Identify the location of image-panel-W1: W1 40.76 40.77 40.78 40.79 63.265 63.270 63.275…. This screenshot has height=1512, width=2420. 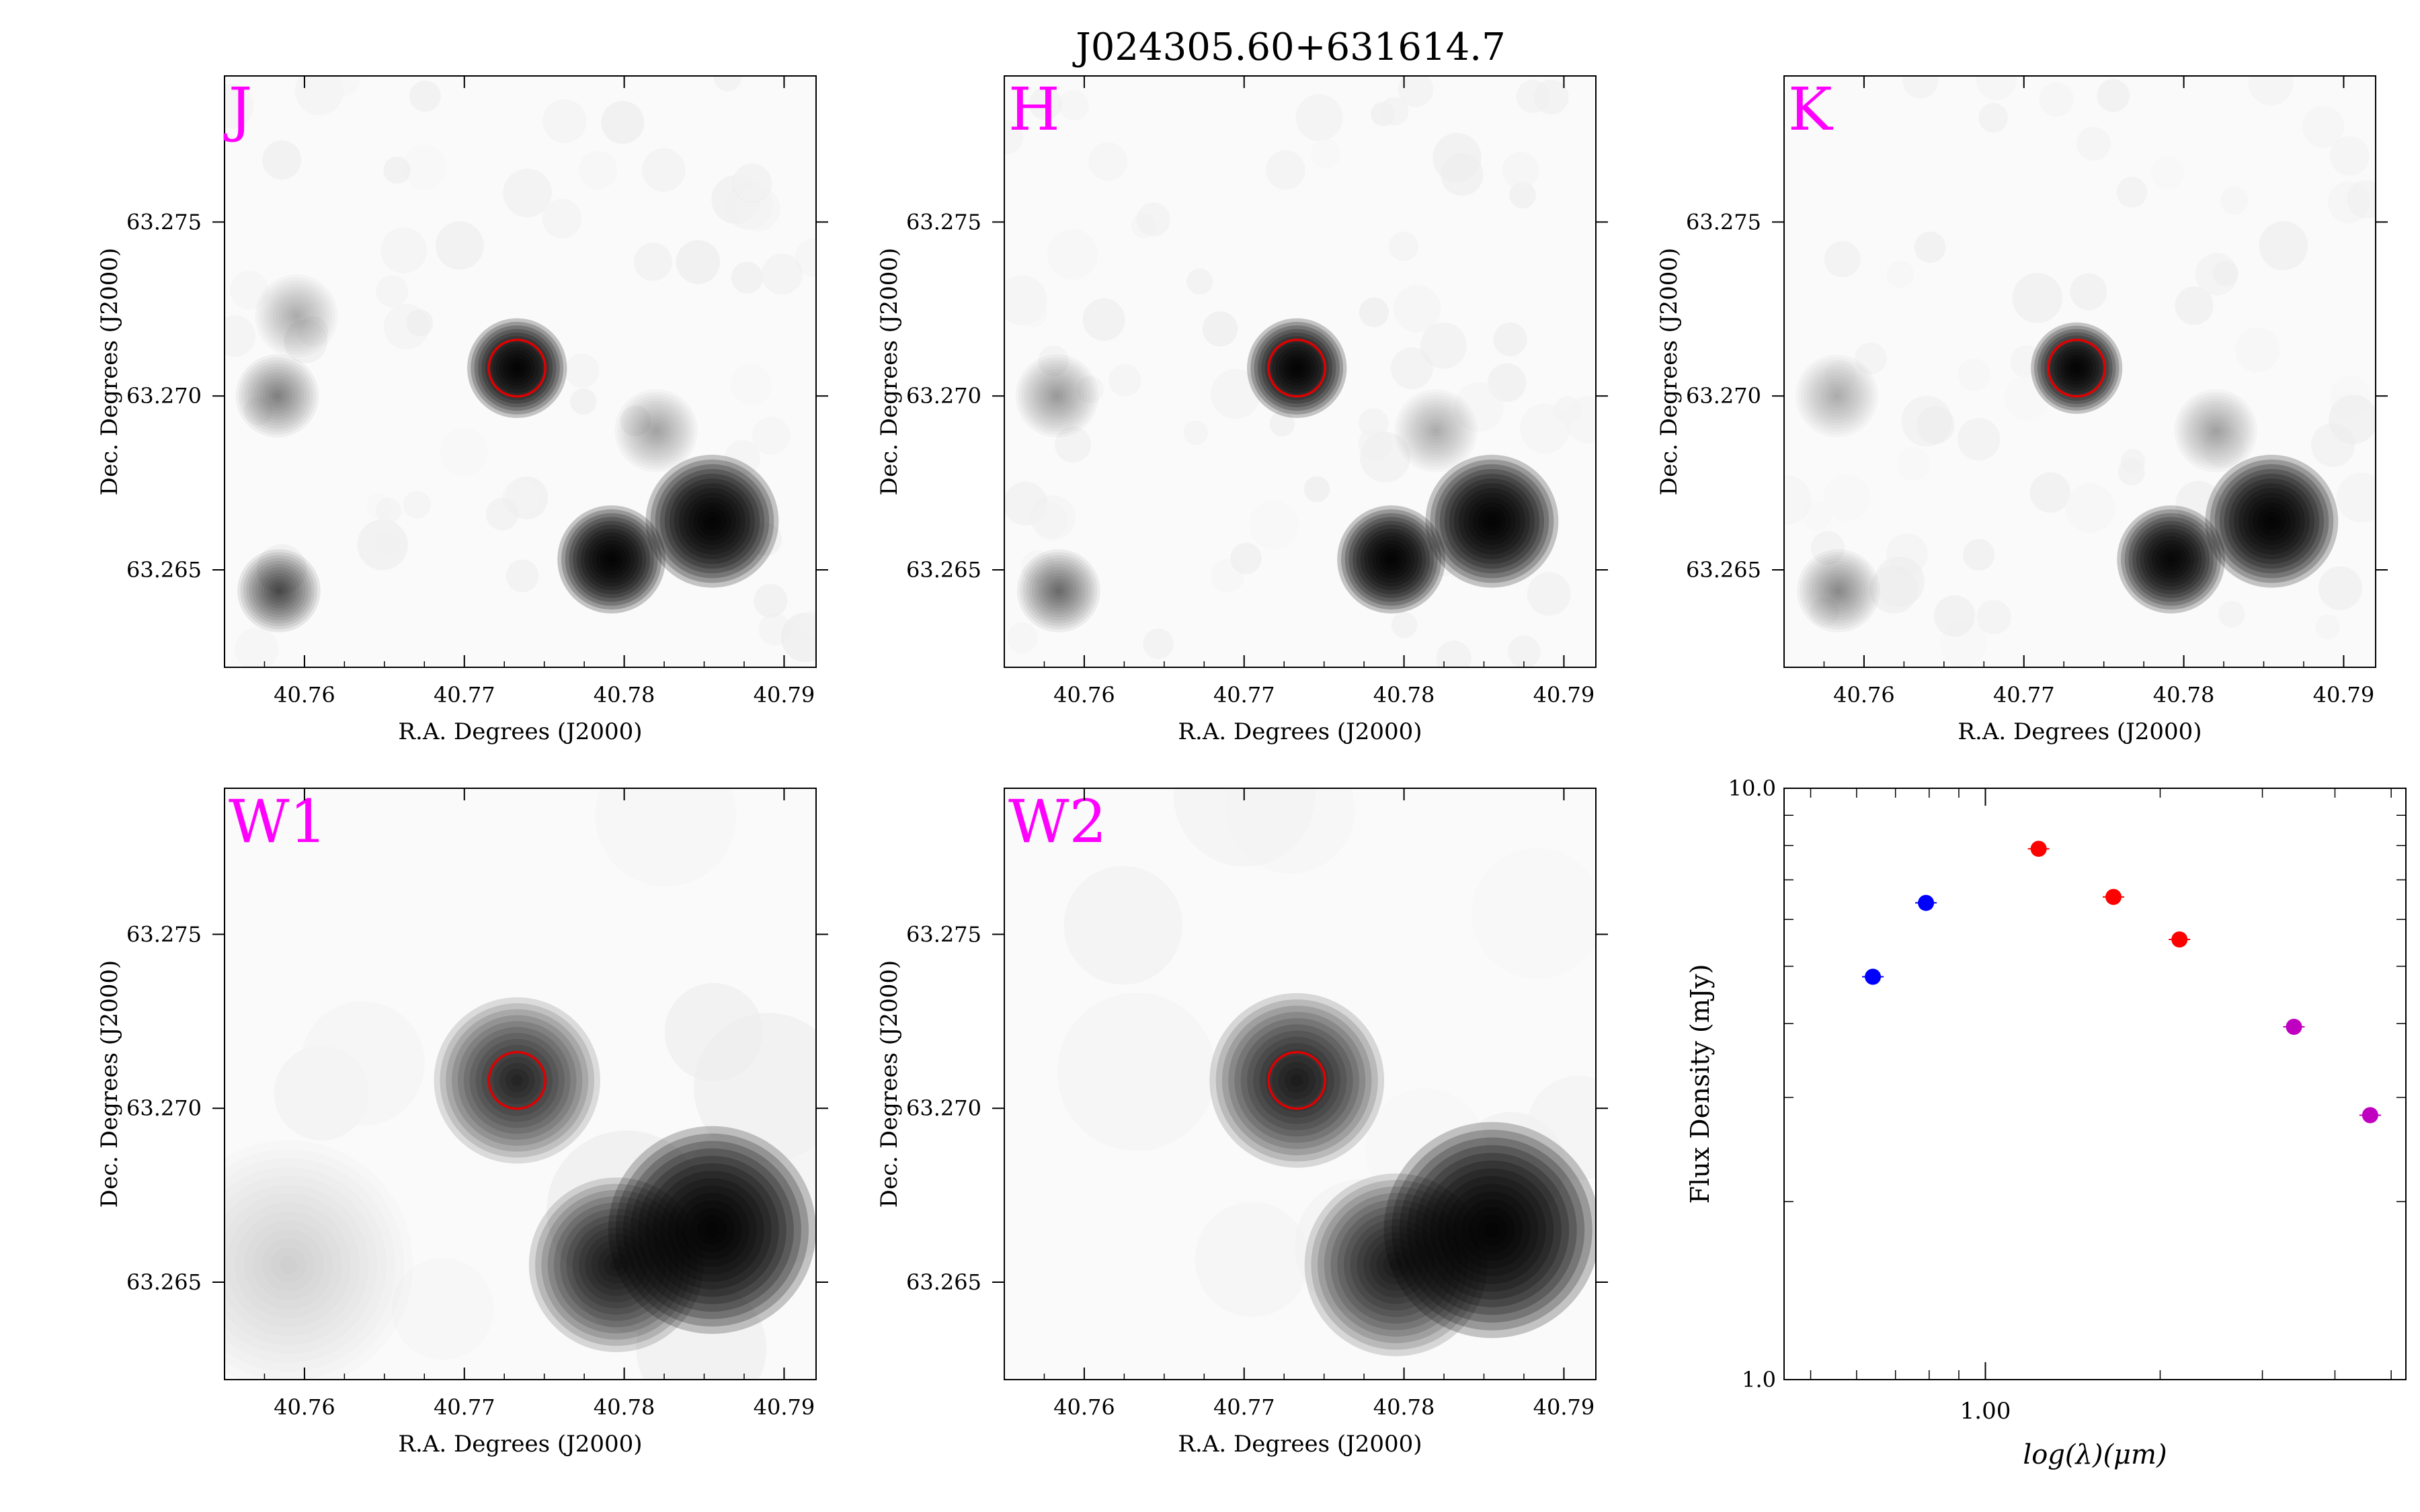
(462, 1122).